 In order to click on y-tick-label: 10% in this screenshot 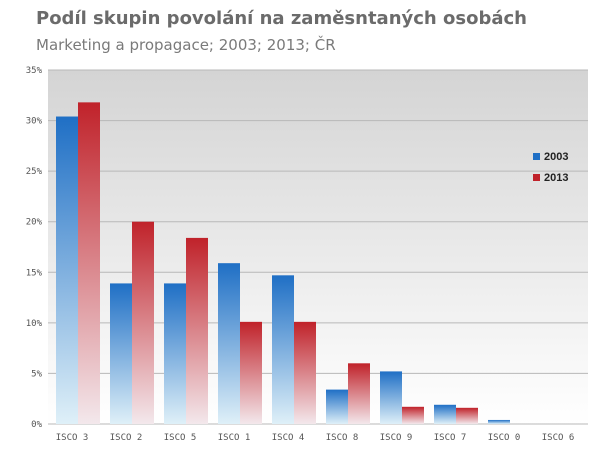, I will do `click(34, 324)`.